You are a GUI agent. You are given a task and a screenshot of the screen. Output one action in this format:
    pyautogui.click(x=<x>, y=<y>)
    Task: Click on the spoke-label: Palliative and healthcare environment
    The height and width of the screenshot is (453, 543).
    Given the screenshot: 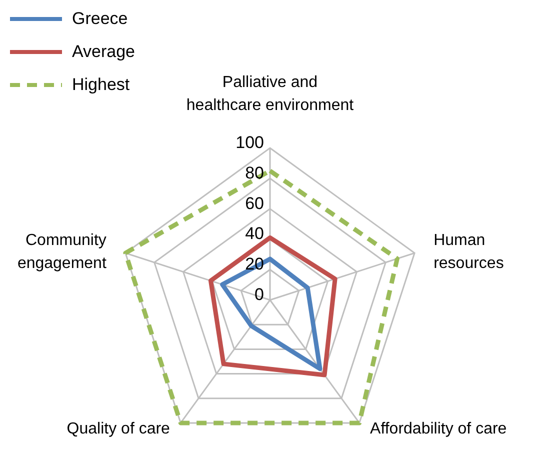 What is the action you would take?
    pyautogui.click(x=270, y=94)
    